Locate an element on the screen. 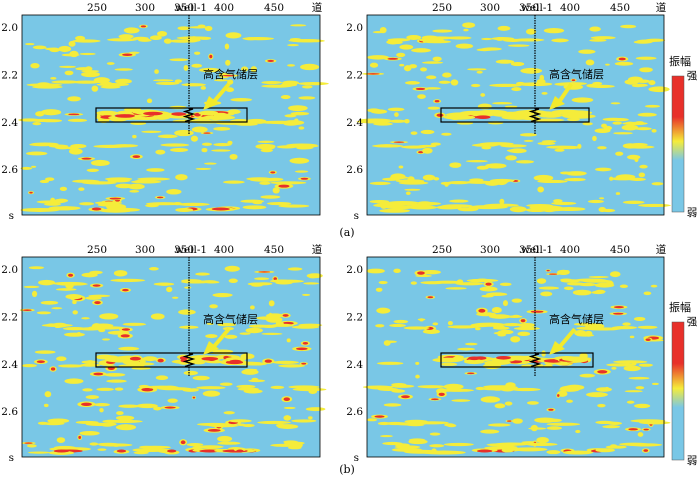  x-tick-label: 350 is located at coordinates (184, 250).